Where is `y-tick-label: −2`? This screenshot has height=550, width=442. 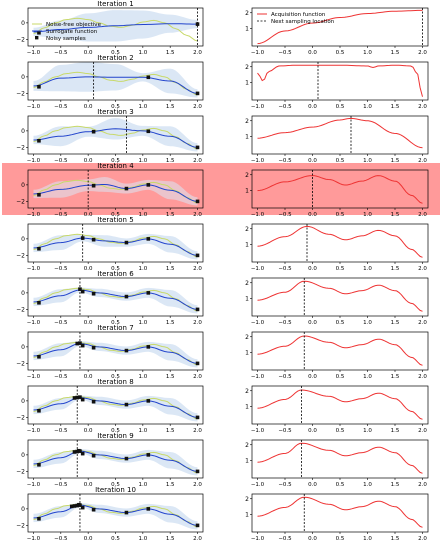
y-tick-label: −2 is located at coordinates (20, 147).